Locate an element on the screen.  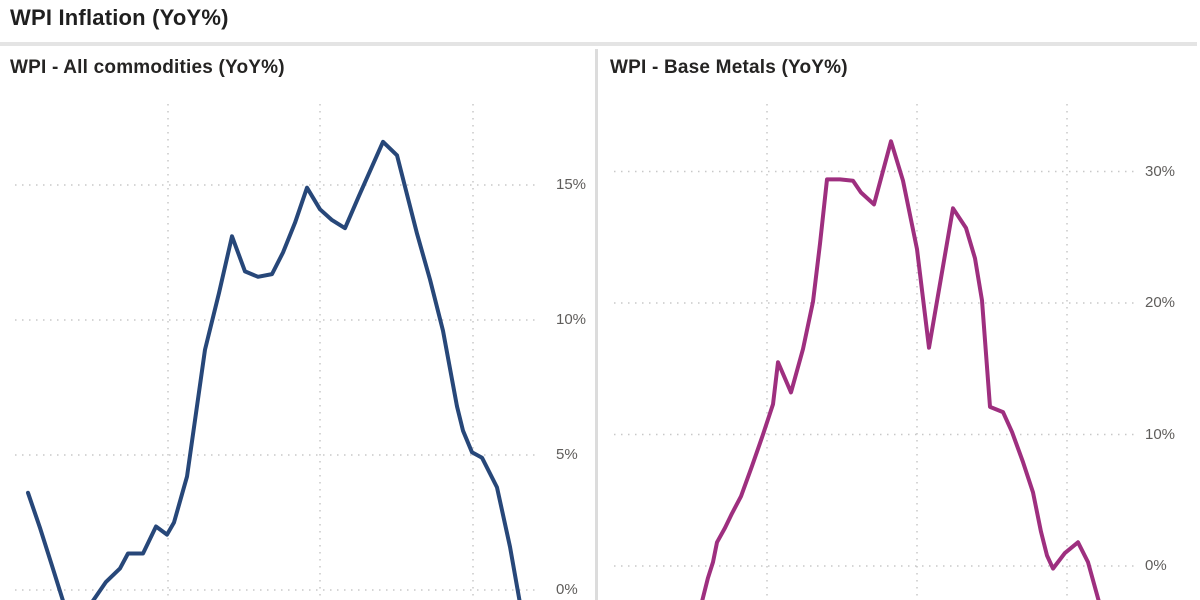
y-tick-label: 20% is located at coordinates (1160, 302).